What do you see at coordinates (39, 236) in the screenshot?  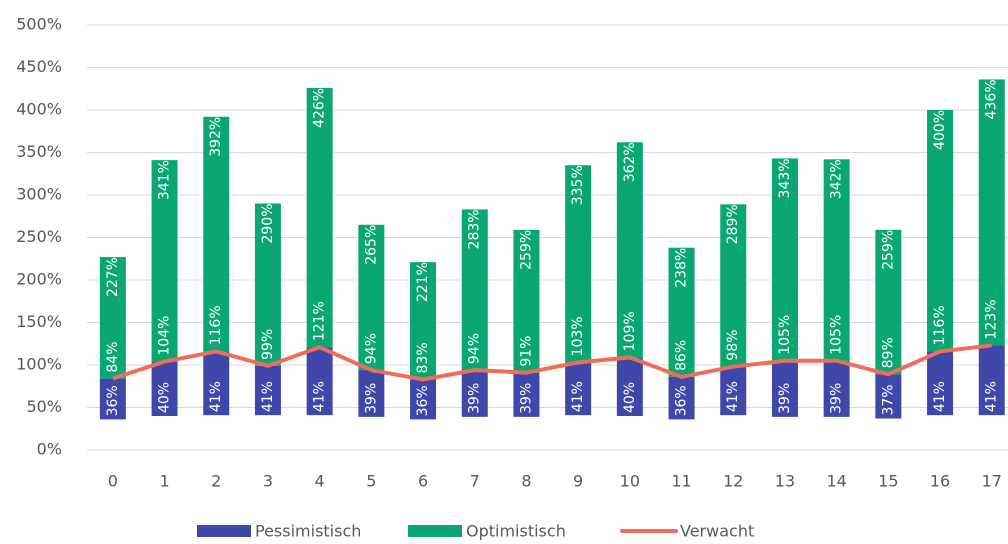 I see `y-tick-label: 250%` at bounding box center [39, 236].